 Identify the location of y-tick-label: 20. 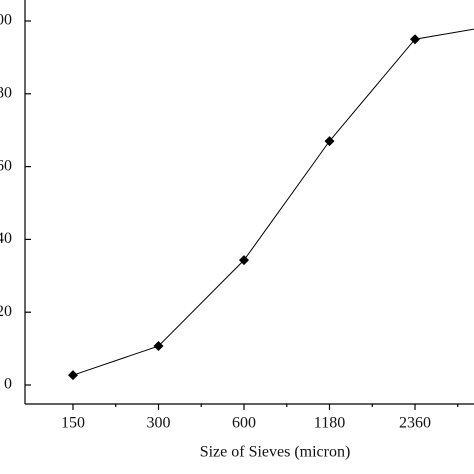
(6, 311).